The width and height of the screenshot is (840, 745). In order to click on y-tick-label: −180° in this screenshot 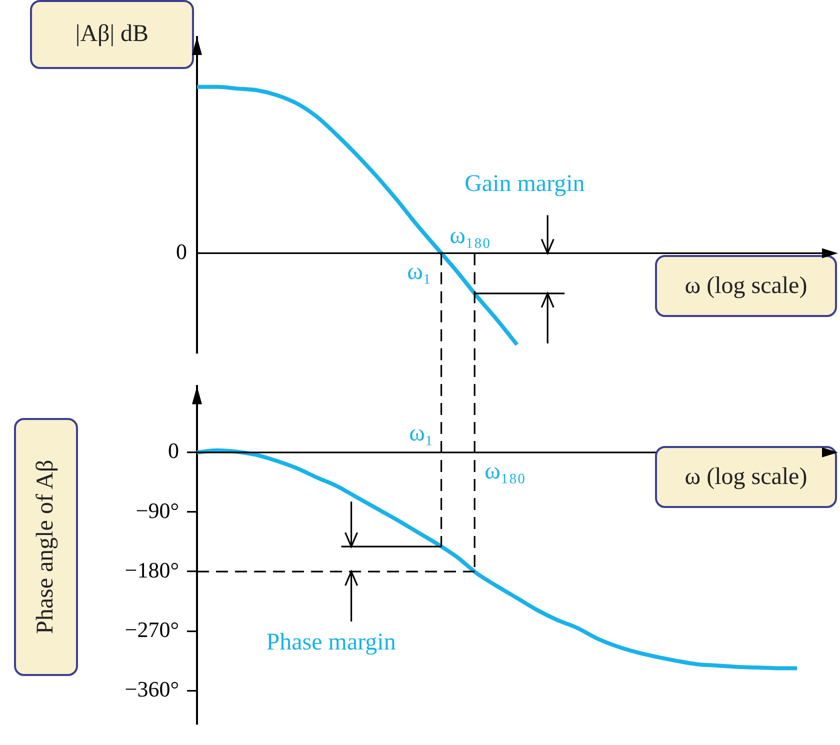, I will do `click(151, 569)`.